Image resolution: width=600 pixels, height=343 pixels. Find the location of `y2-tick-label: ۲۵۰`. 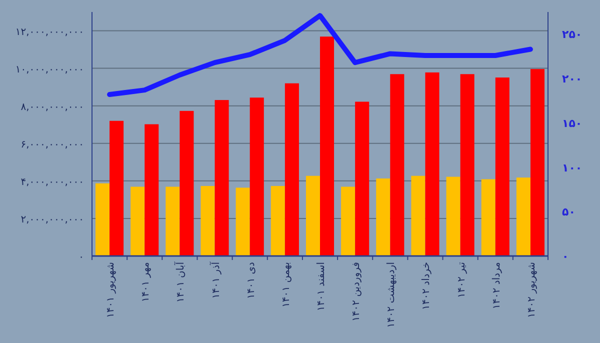

y2-tick-label: ۲۵۰ is located at coordinates (572, 35).